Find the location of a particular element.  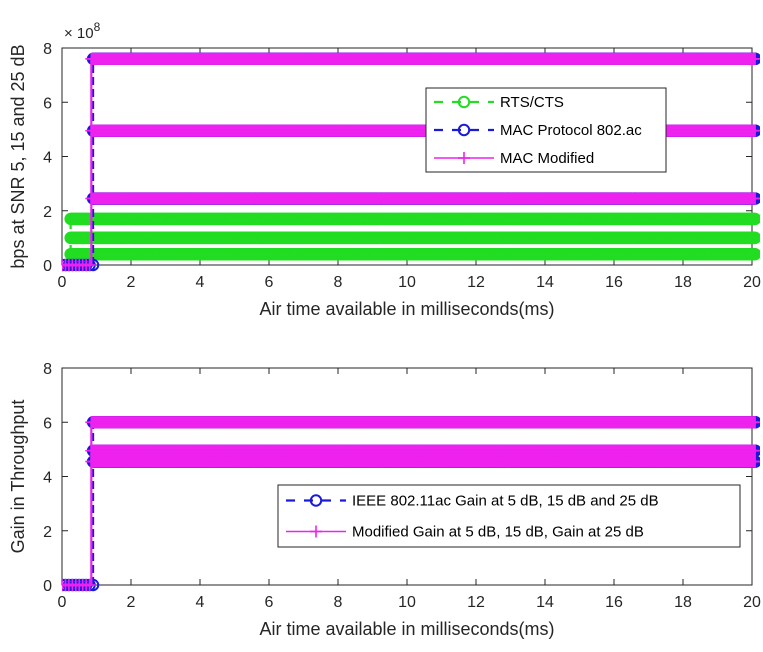

y-exponent-label: × 10⁸ is located at coordinates (82, 31).